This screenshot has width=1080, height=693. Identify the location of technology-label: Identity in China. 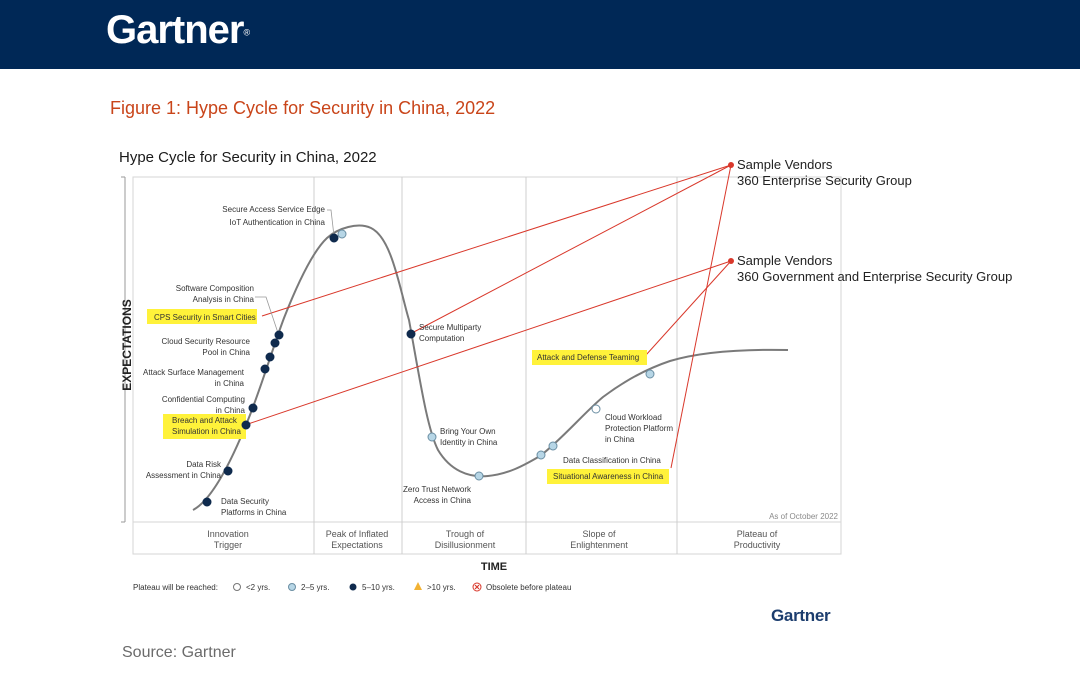
(469, 442).